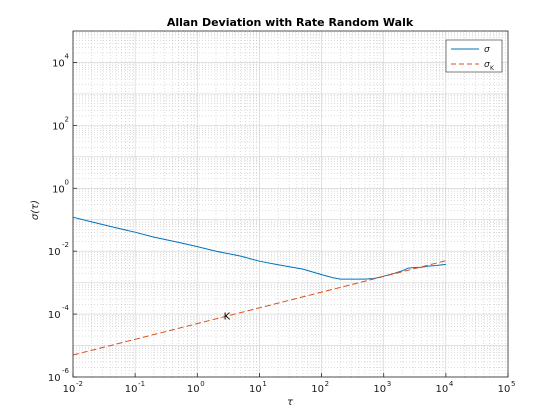 Image resolution: width=560 pixels, height=420 pixels. What do you see at coordinates (141, 384) in the screenshot?
I see `x-tick-exponent: -1` at bounding box center [141, 384].